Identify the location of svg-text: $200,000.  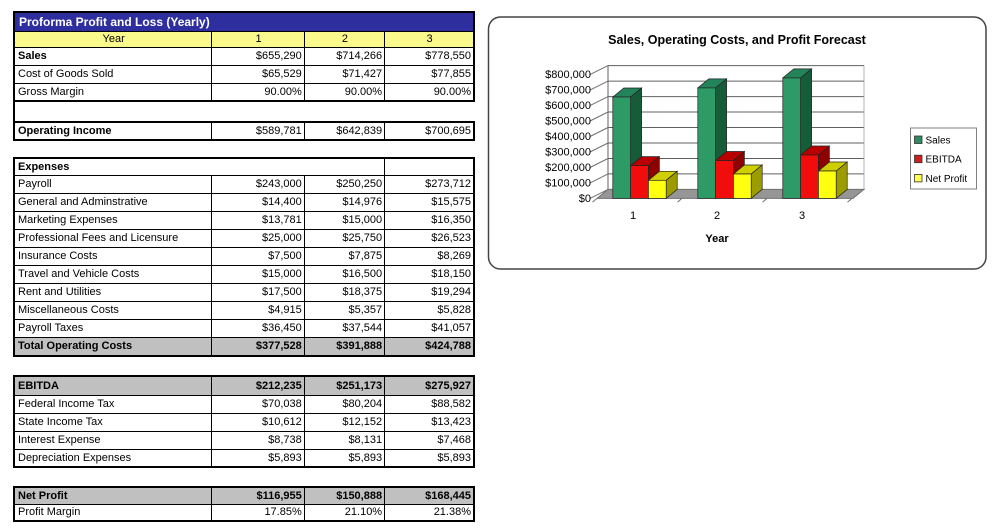
(568, 168).